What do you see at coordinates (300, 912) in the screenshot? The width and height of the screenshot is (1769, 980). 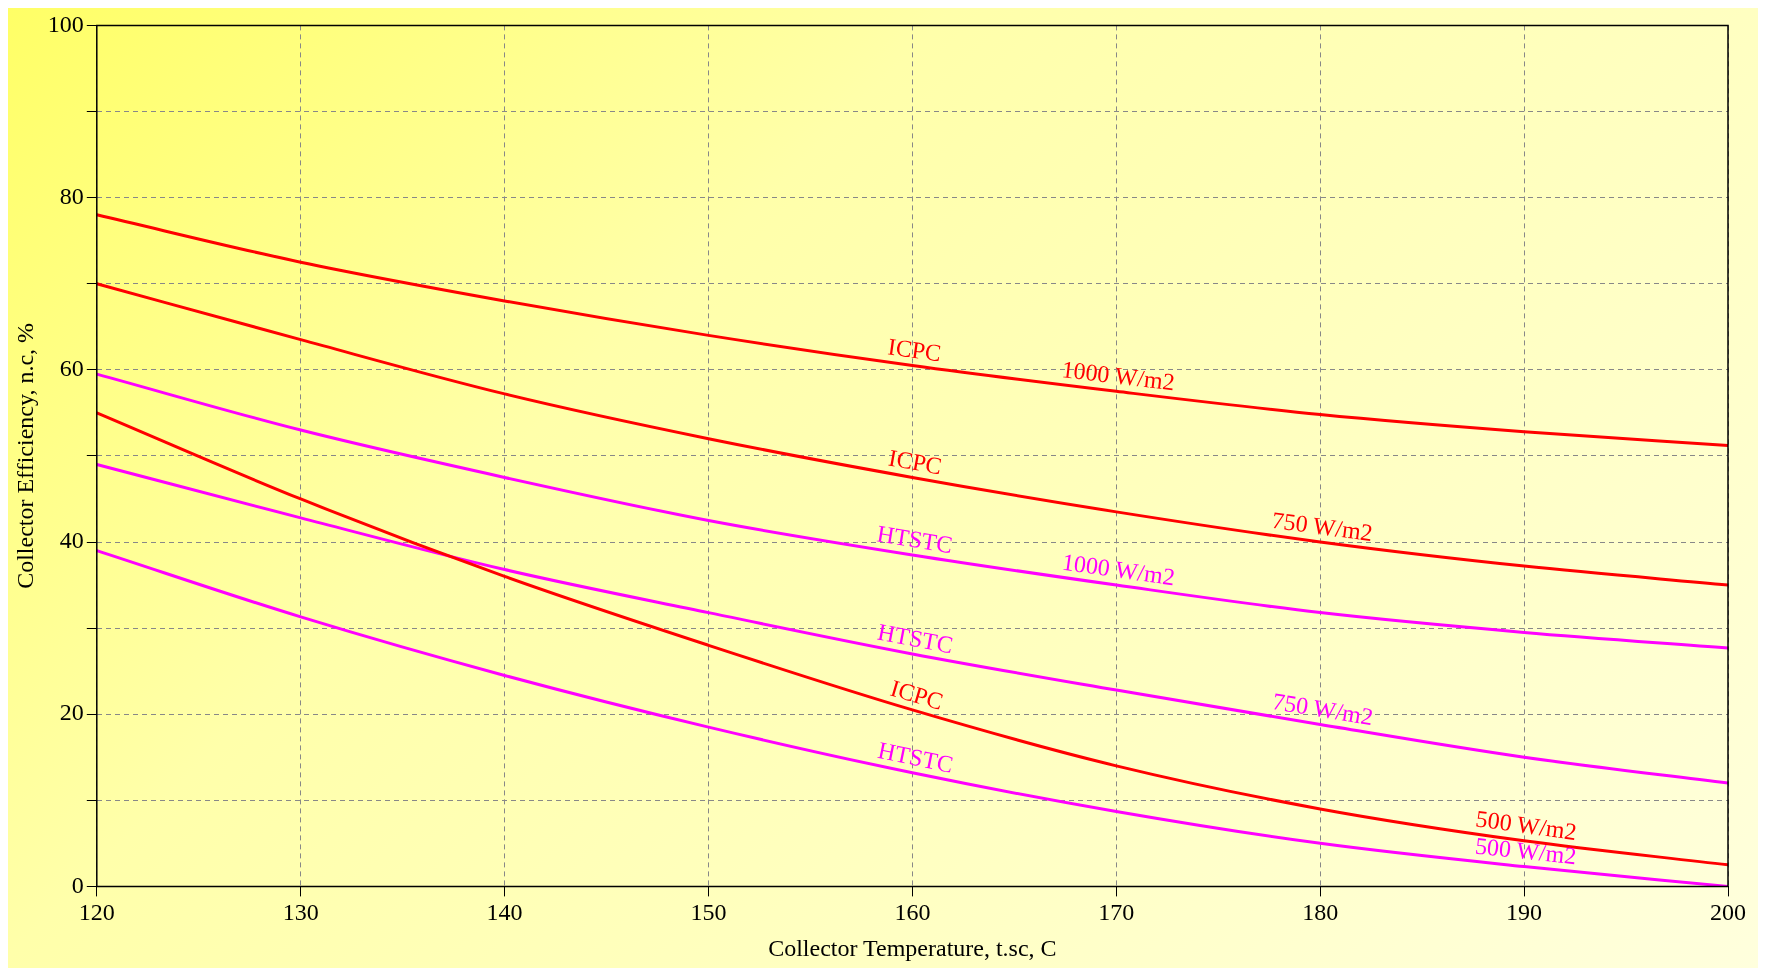 I see `x-tick-label: 130` at bounding box center [300, 912].